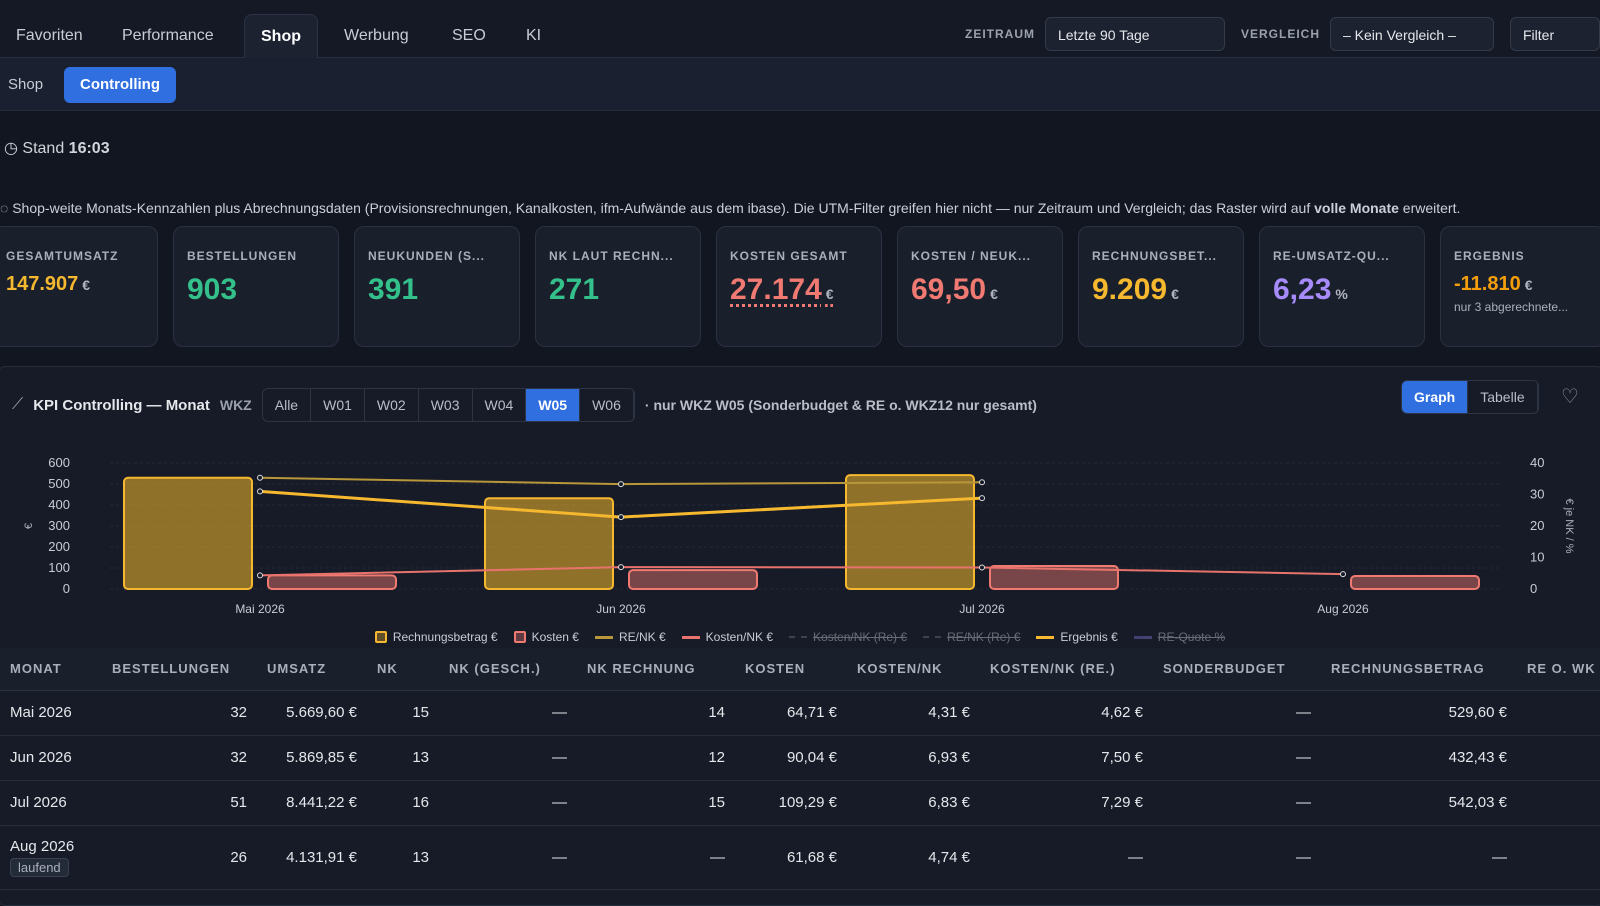 Image resolution: width=1600 pixels, height=906 pixels. Describe the element at coordinates (403, 669) in the screenshot. I see `column-header: NK` at that location.